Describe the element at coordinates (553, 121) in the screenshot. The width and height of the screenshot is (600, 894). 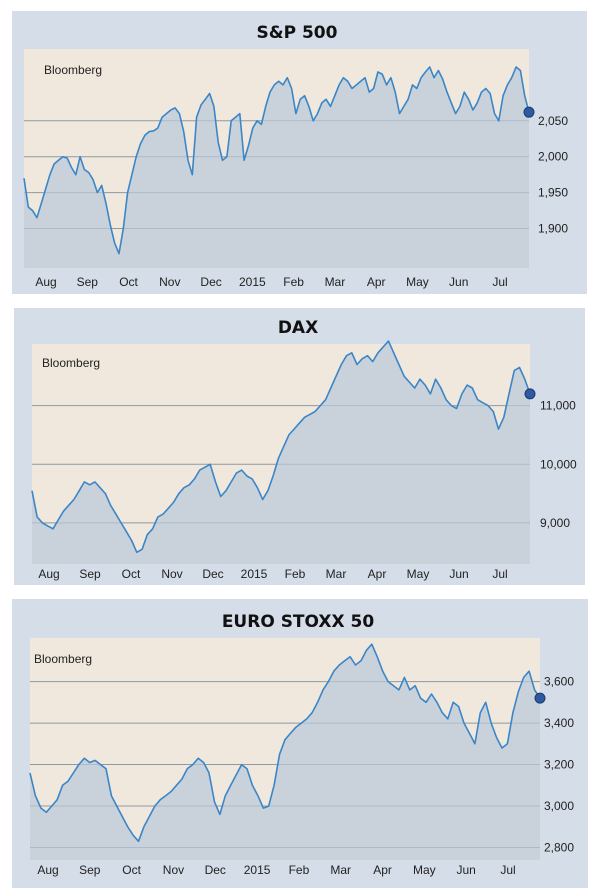
I see `panel-sp500-y-tick-label: 2,050` at that location.